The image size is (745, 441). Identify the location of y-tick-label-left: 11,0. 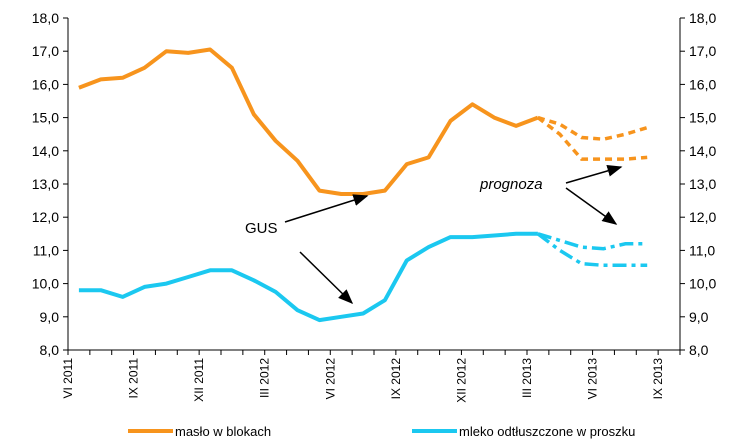
(46, 250).